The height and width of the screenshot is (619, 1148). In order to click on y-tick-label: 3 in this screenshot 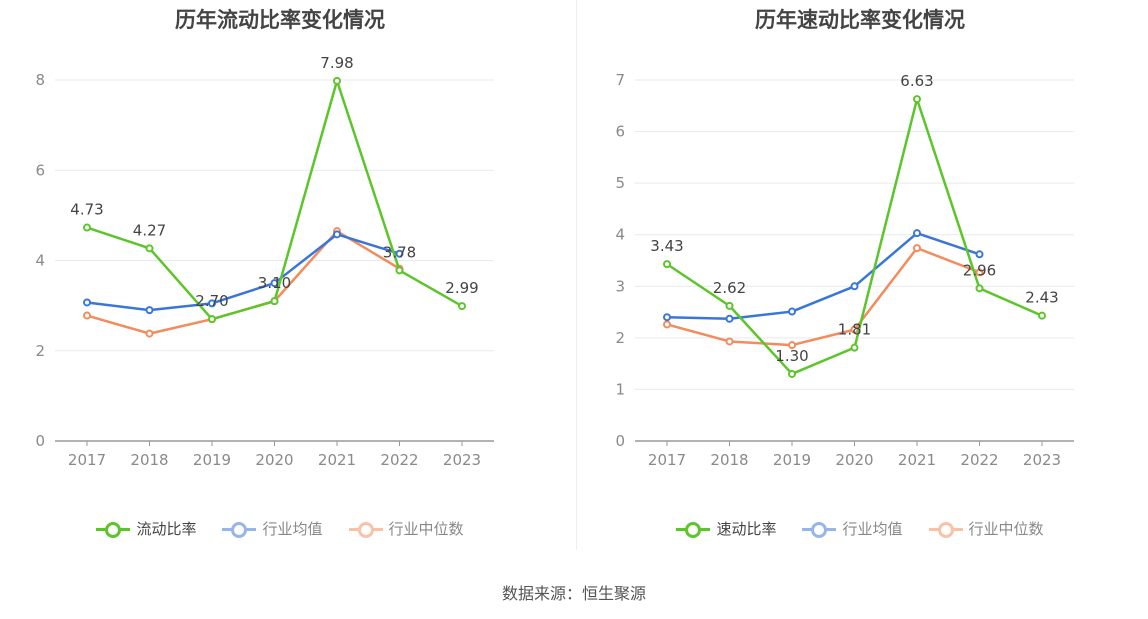, I will do `click(620, 286)`.